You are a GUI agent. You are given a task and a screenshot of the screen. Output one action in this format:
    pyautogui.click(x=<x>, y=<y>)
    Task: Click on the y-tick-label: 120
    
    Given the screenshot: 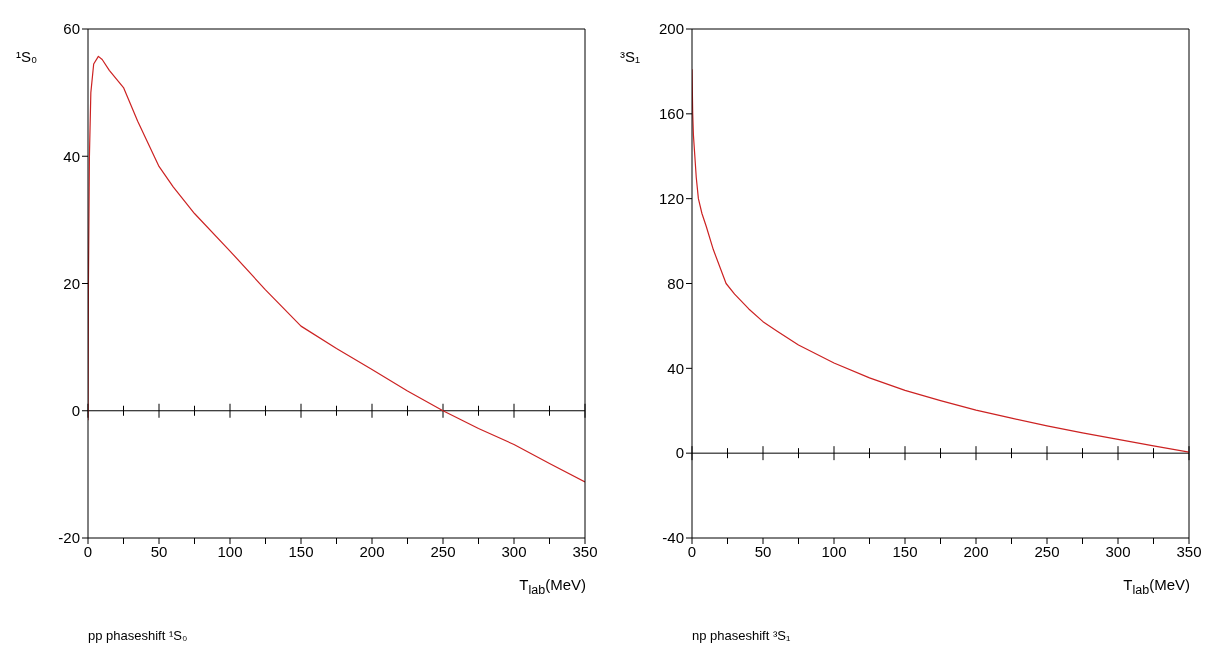 What is the action you would take?
    pyautogui.click(x=671, y=198)
    